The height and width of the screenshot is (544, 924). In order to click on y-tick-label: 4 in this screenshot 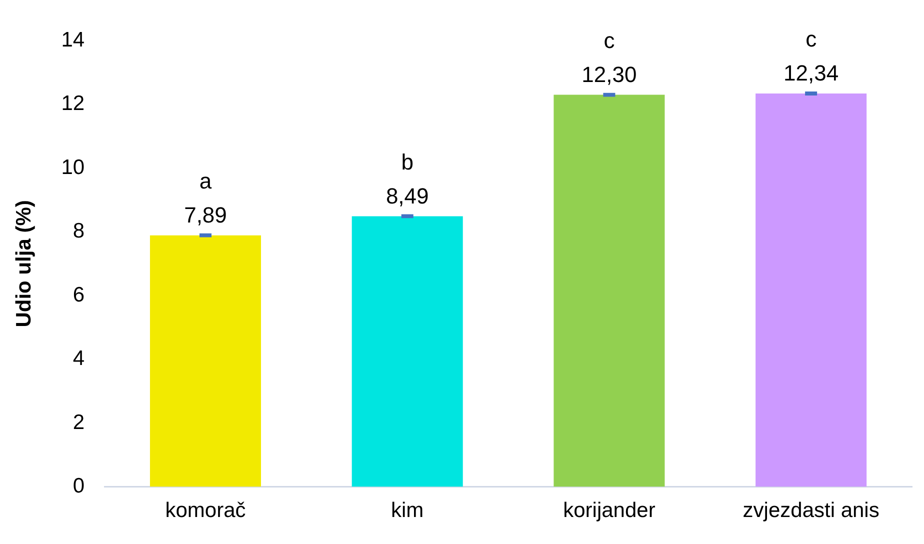, I will do `click(78, 358)`.